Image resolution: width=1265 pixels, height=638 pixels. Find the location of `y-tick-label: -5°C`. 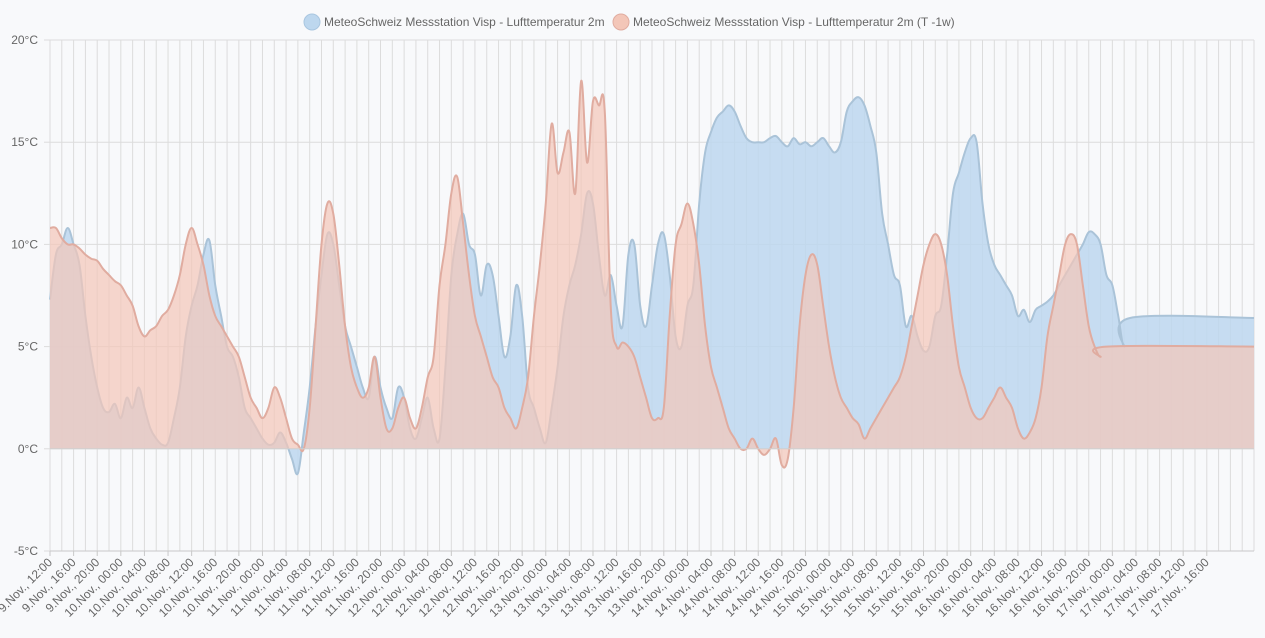

y-tick-label: -5°C is located at coordinates (26, 551).